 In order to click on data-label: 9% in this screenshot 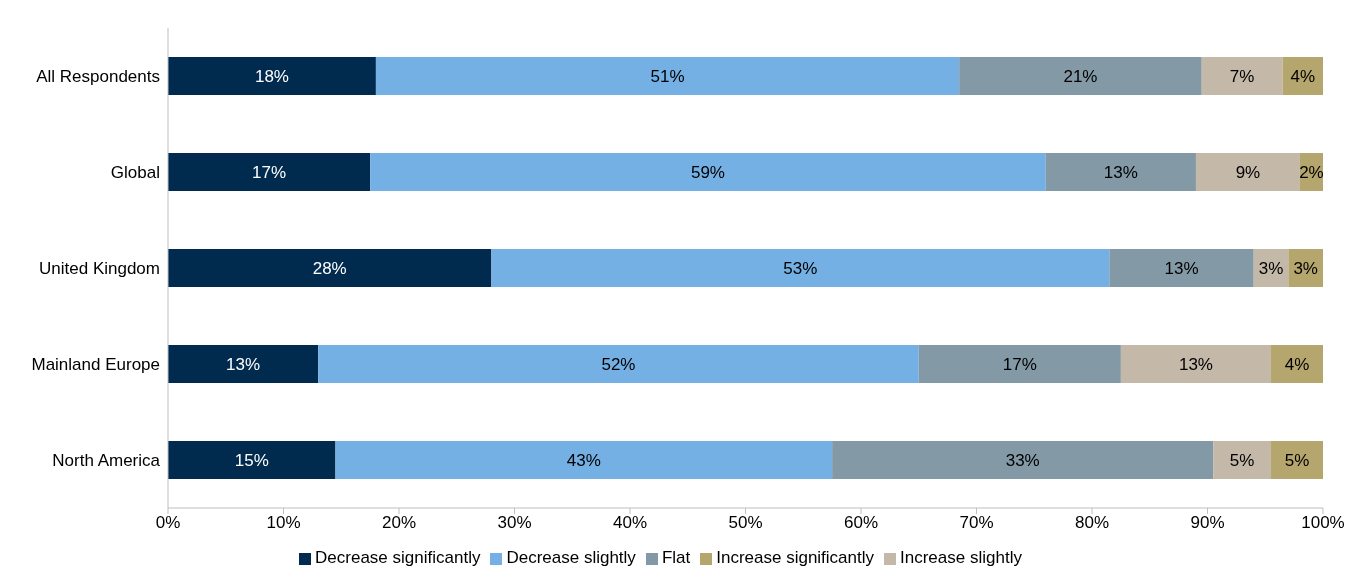, I will do `click(1248, 172)`.